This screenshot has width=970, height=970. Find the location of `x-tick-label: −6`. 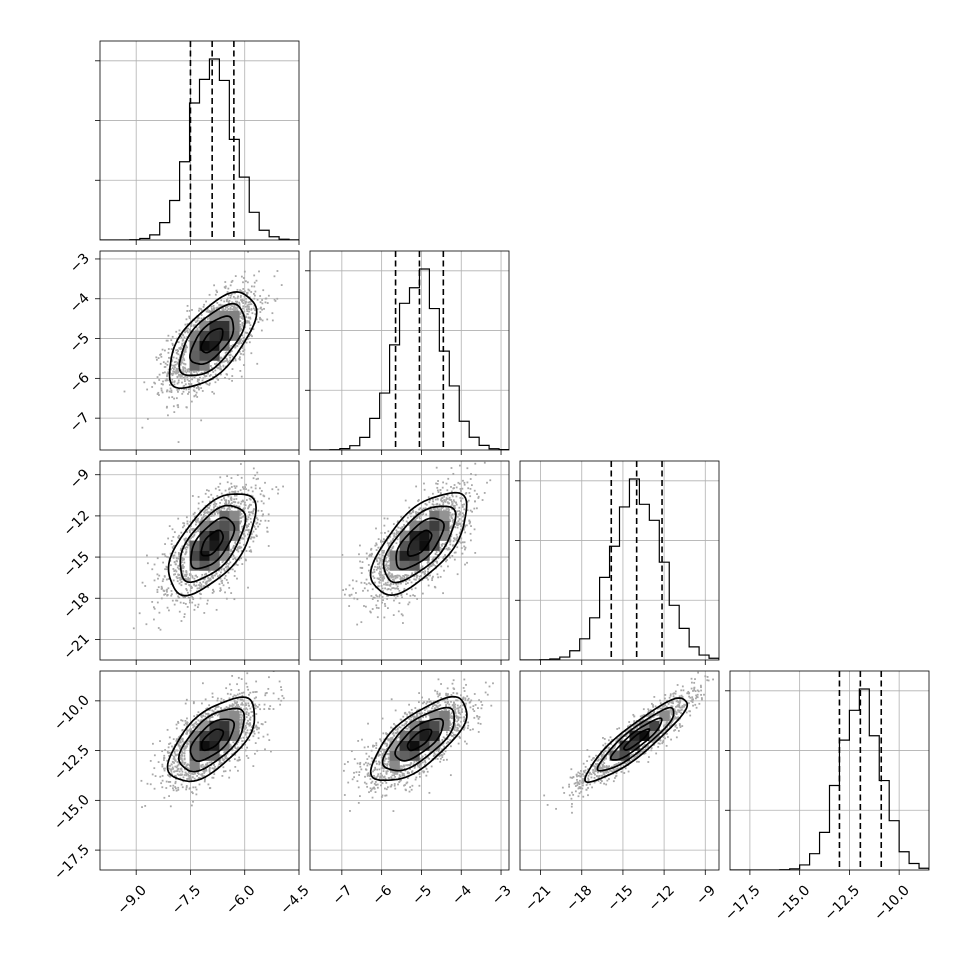

x-tick-label: −6 is located at coordinates (382, 895).